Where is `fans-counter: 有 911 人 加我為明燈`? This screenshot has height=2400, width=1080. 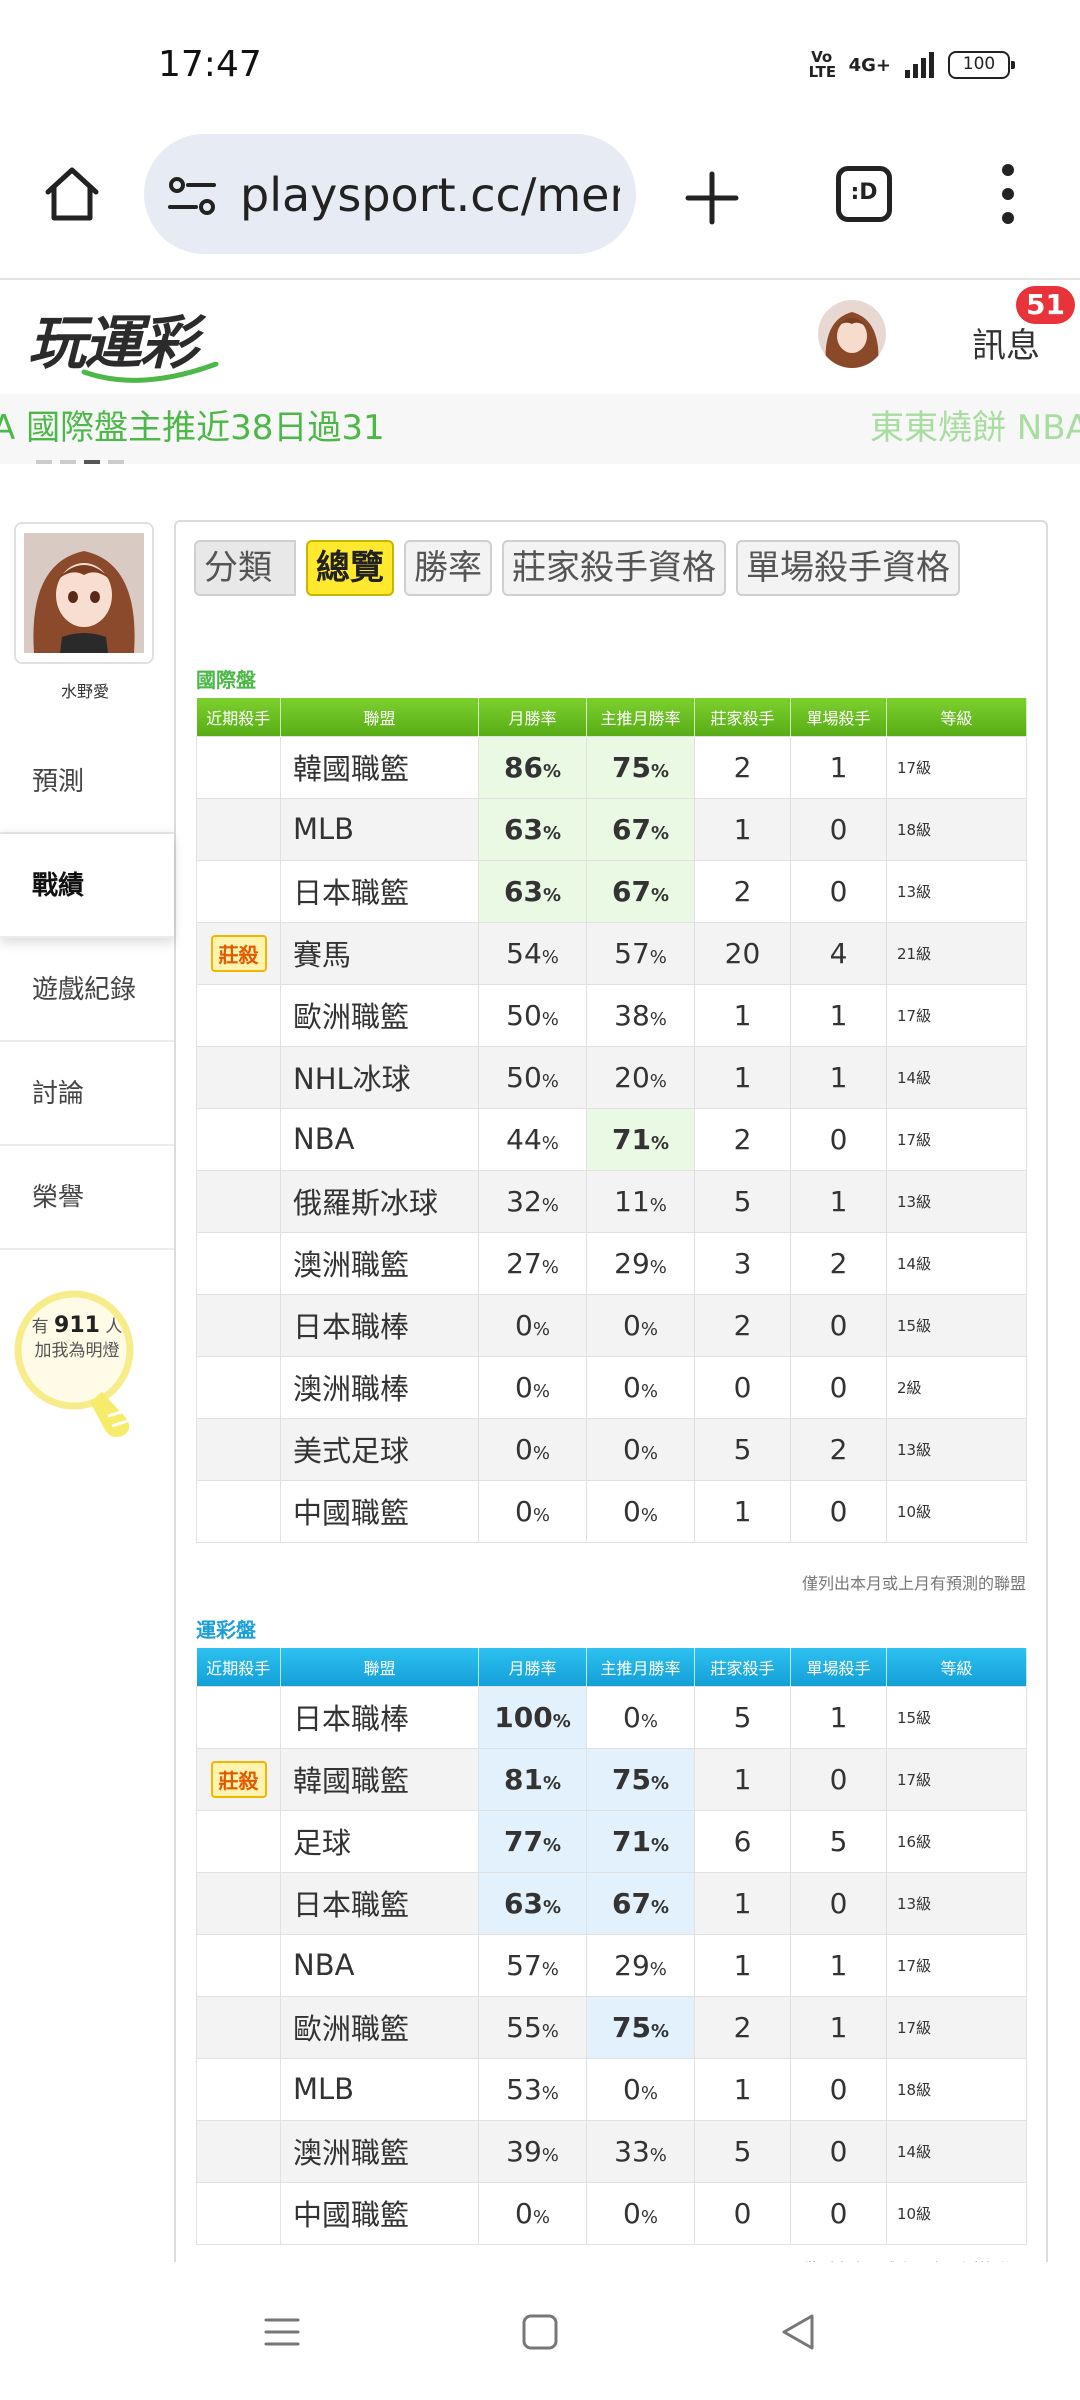
fans-counter: 有 911 人 加我為明燈 is located at coordinates (77, 1338).